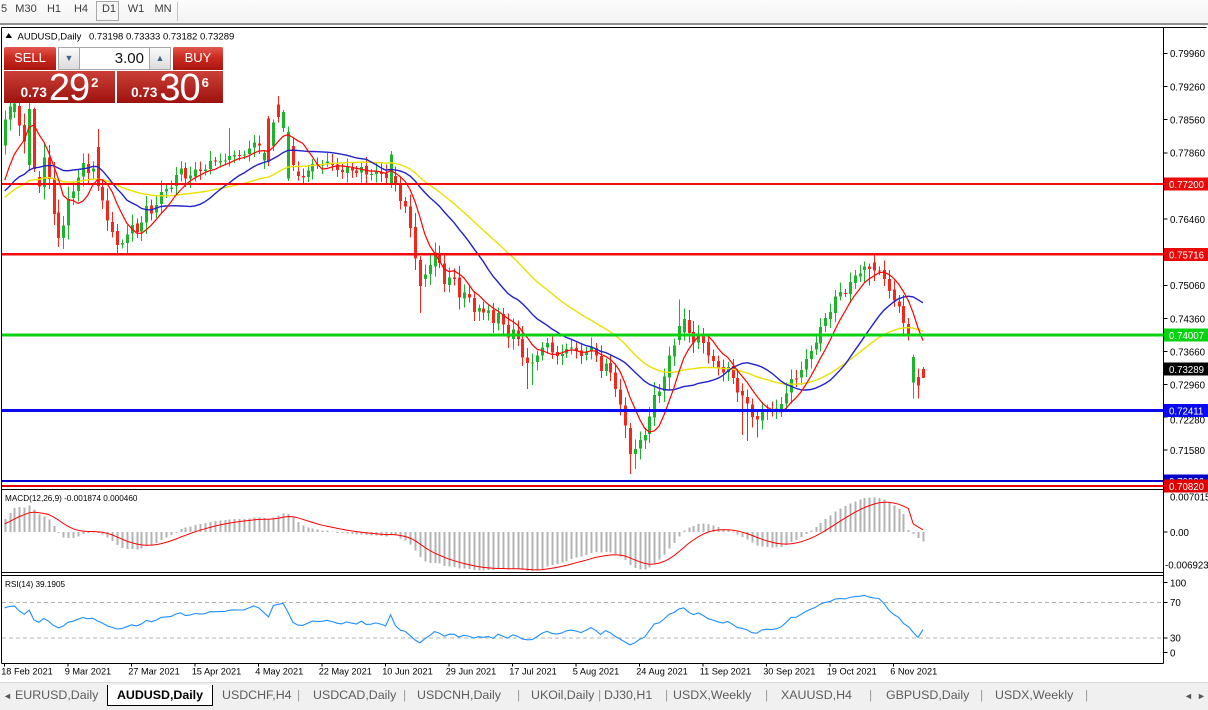 This screenshot has width=1208, height=710. Describe the element at coordinates (471, 672) in the screenshot. I see `svg-text: 29 Jun 2021` at that location.